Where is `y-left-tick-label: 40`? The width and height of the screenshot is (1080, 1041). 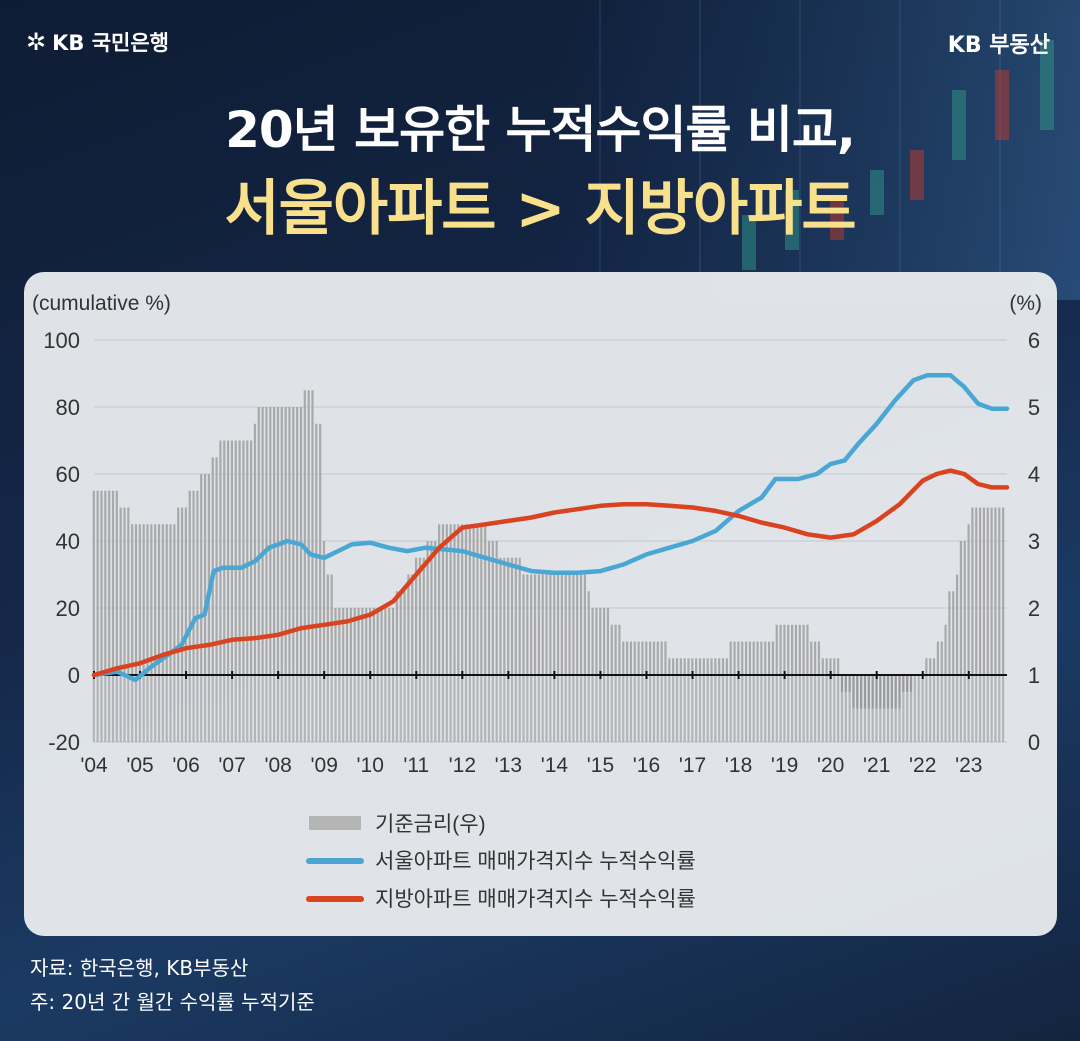 y-left-tick-label: 40 is located at coordinates (68, 541).